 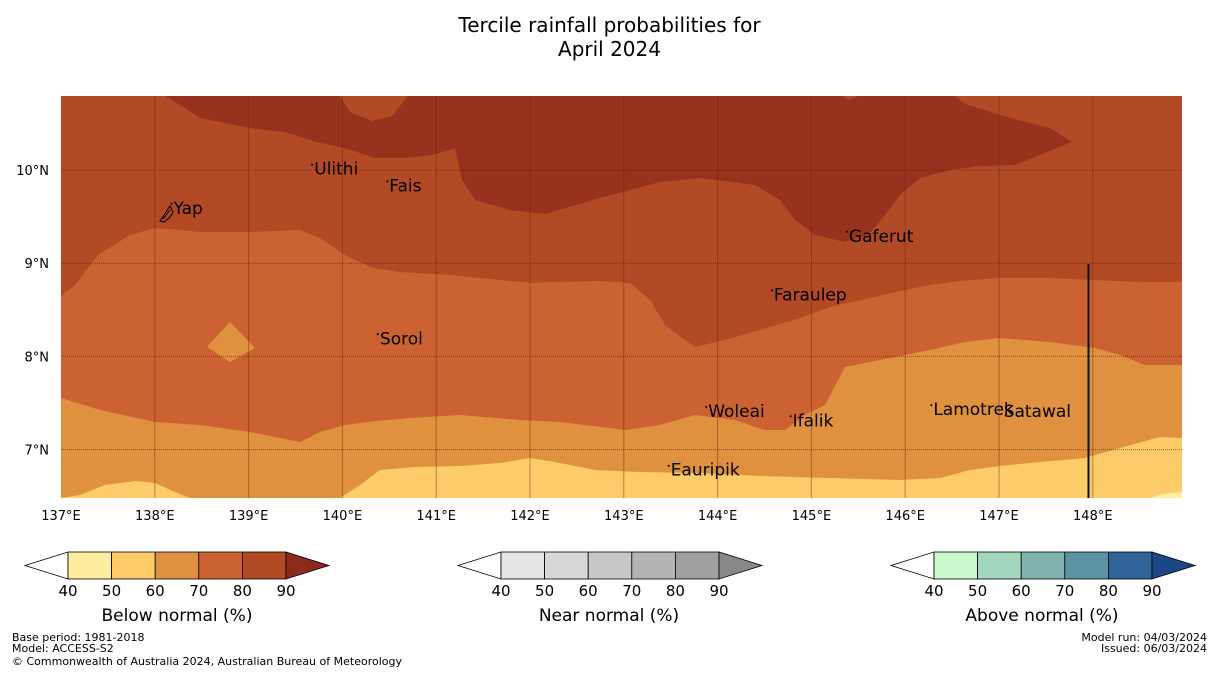 What do you see at coordinates (231, 342) in the screenshot?
I see `region-50-60-diamond` at bounding box center [231, 342].